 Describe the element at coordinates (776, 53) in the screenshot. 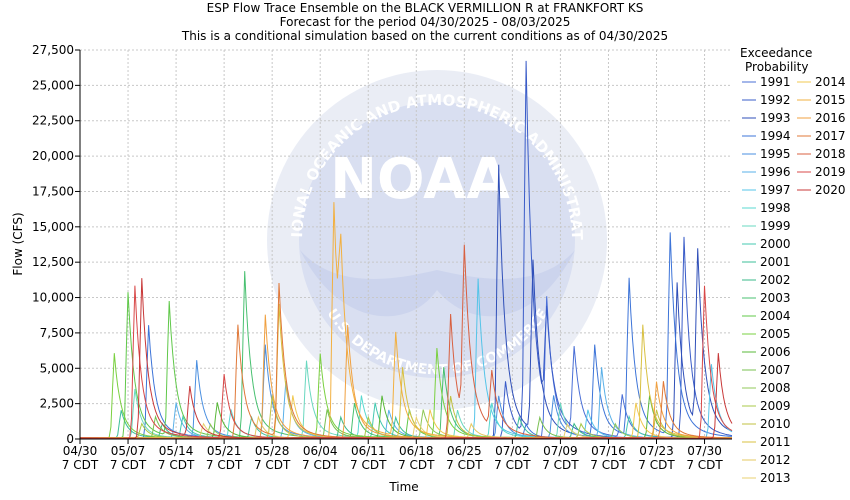

I see `legend-title-1: Exceedance` at that location.